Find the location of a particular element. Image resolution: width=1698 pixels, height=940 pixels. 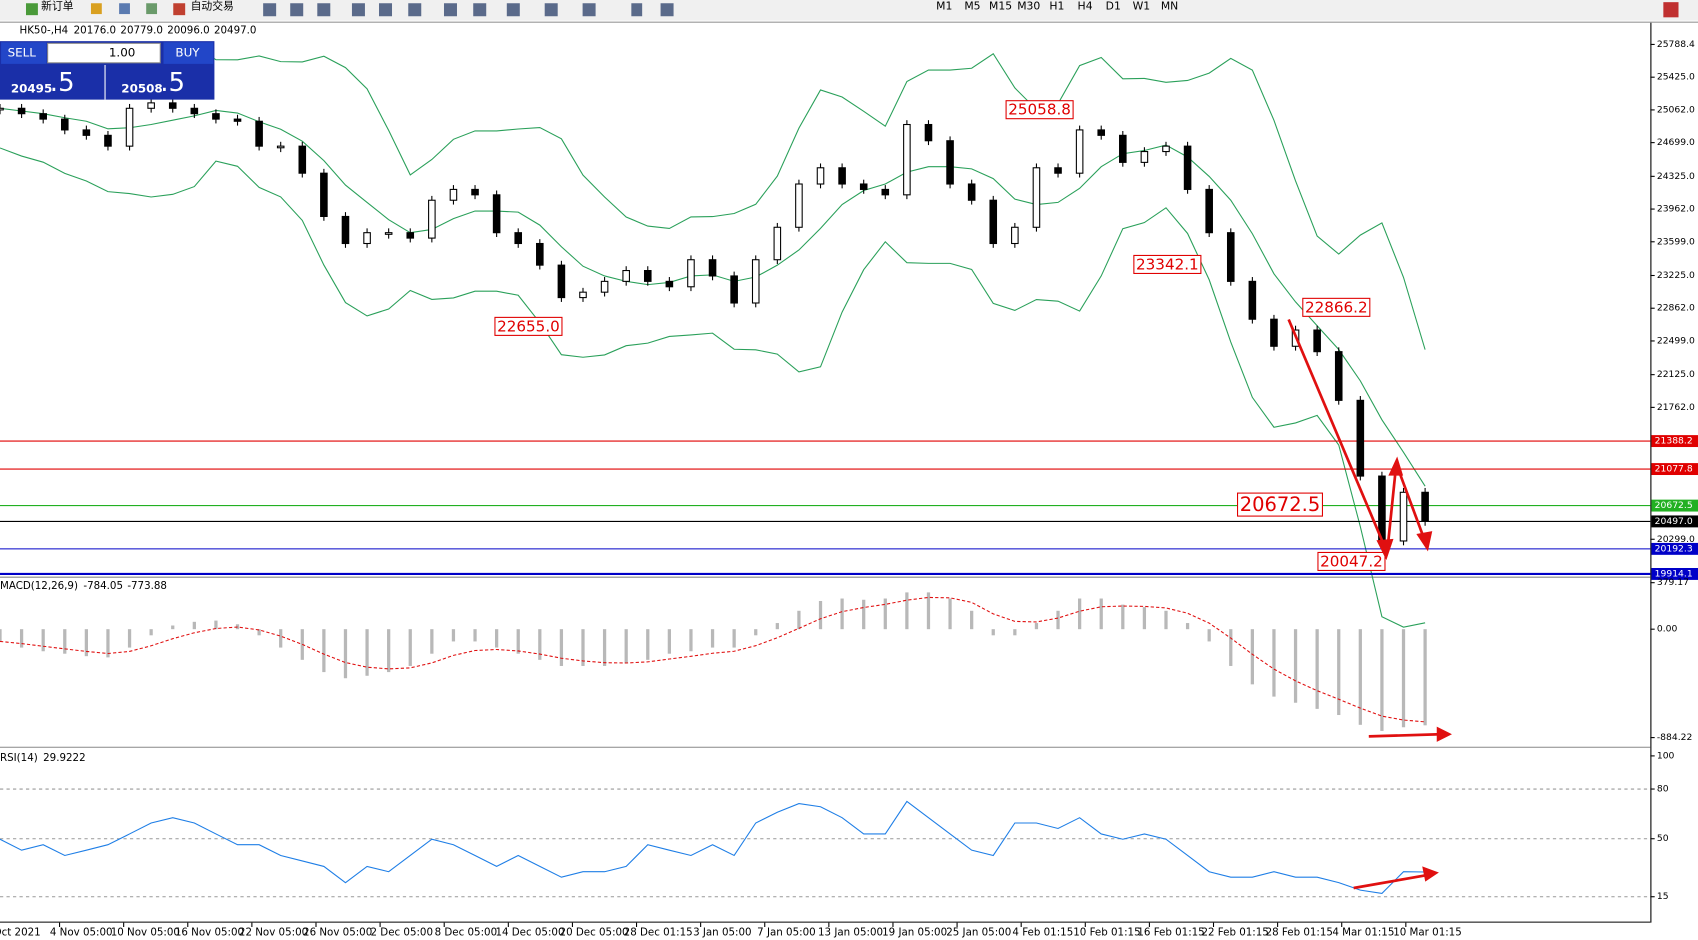

time-label: 10 Feb 01:15 is located at coordinates (1106, 932).